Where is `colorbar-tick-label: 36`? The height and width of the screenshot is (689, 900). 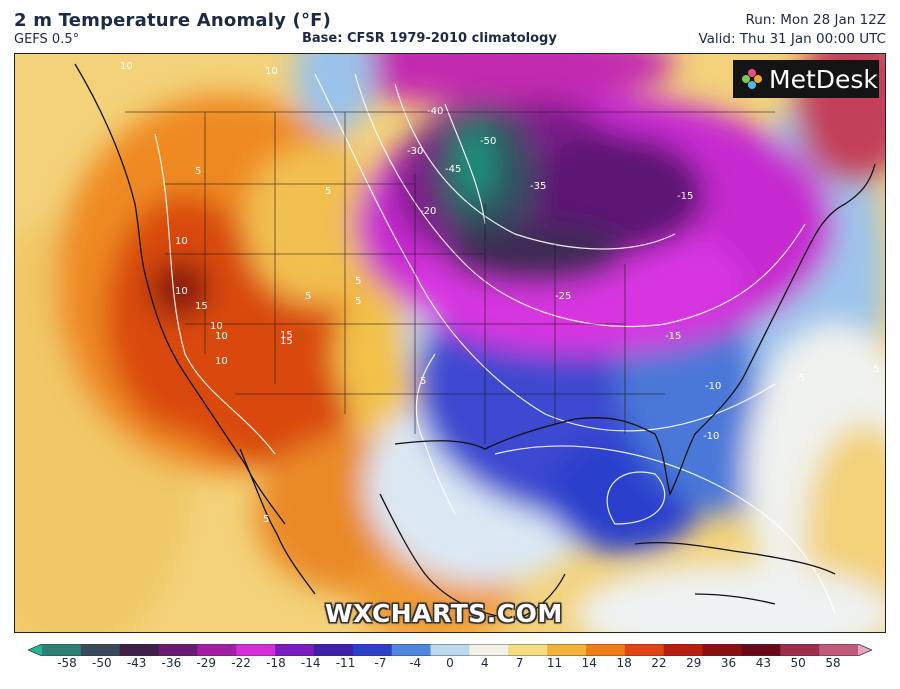
colorbar-tick-label: 36 is located at coordinates (728, 663).